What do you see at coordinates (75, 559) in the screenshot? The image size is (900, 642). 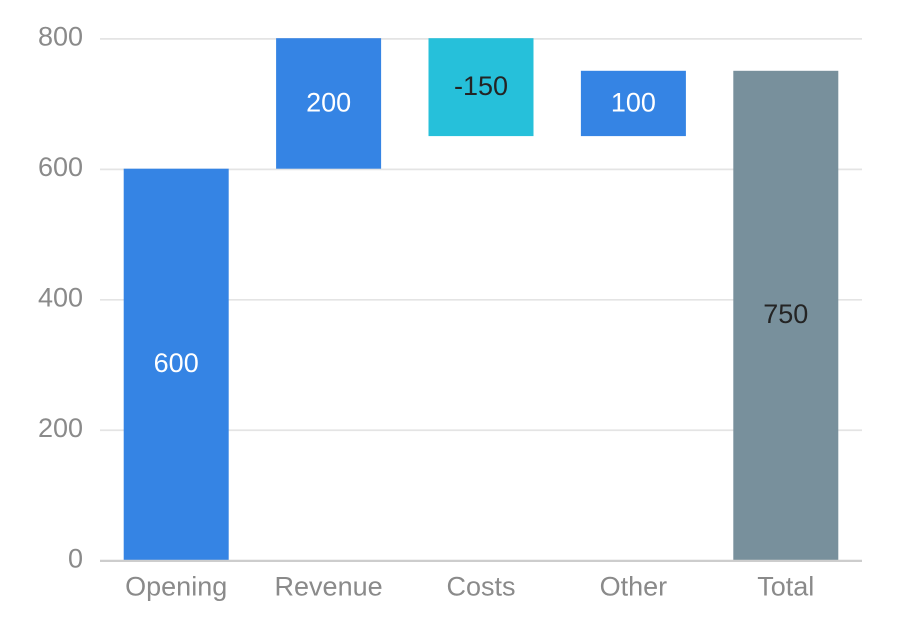 I see `svg-text: 0` at bounding box center [75, 559].